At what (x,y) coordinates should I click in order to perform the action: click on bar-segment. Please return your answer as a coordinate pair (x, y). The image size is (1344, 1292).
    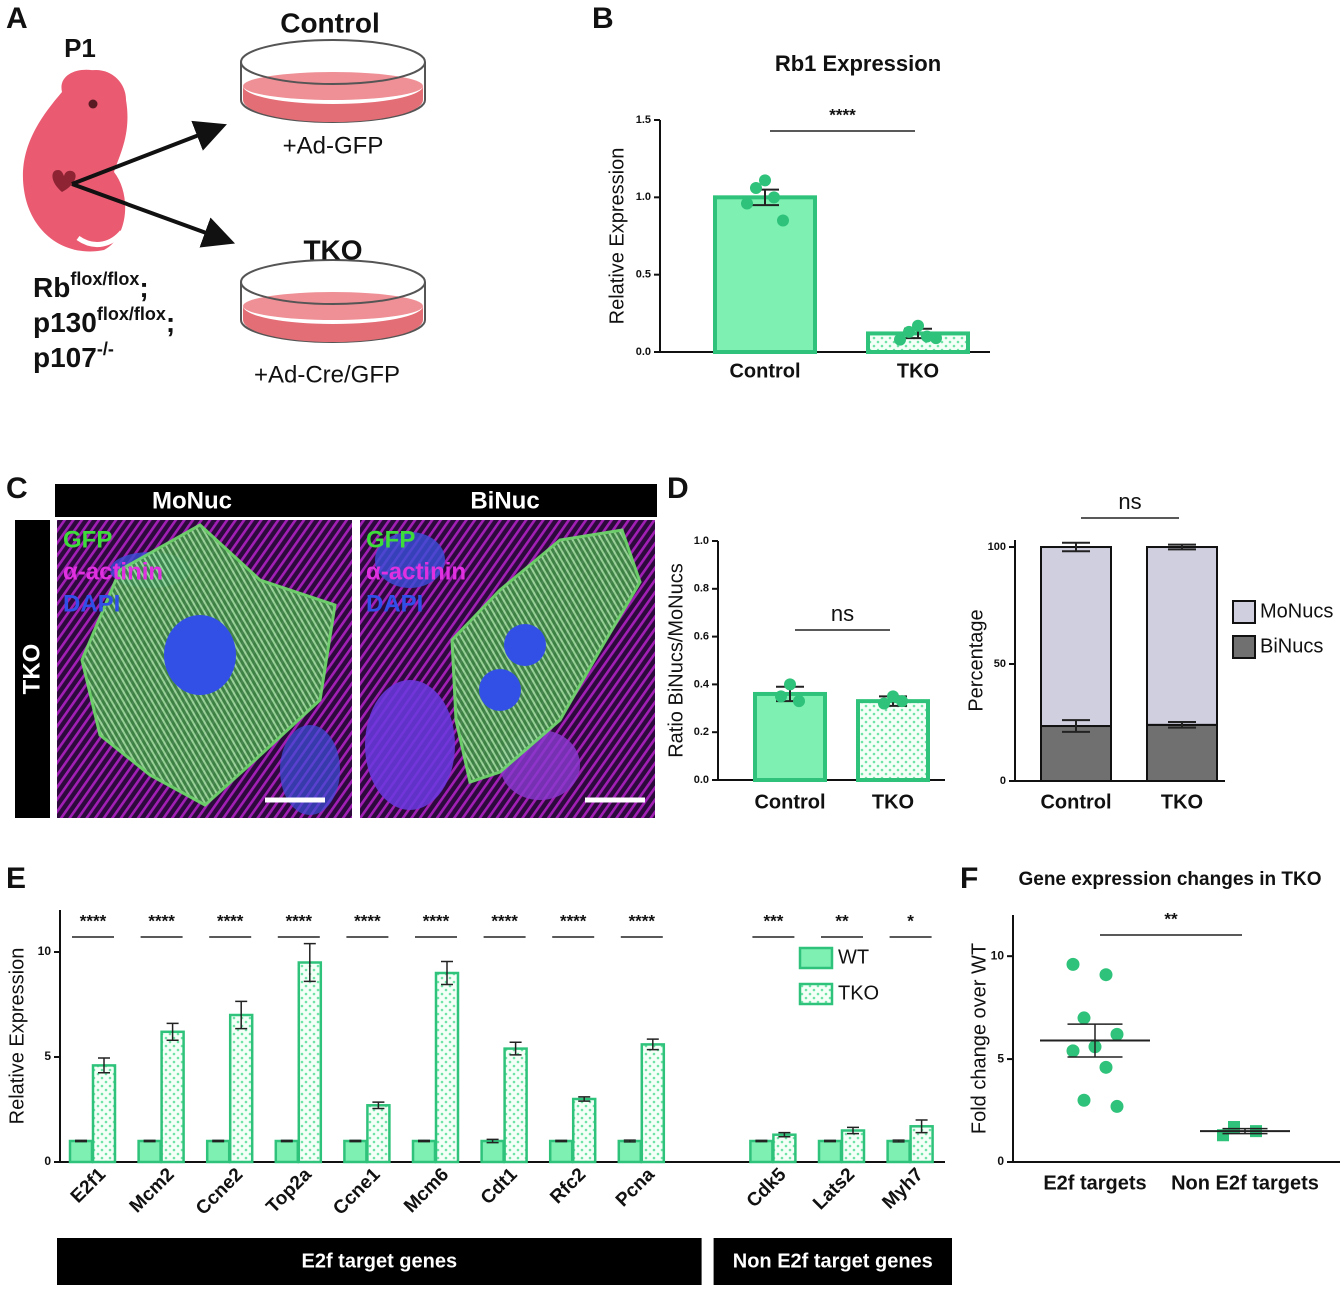
    Looking at the image, I should click on (1182, 636).